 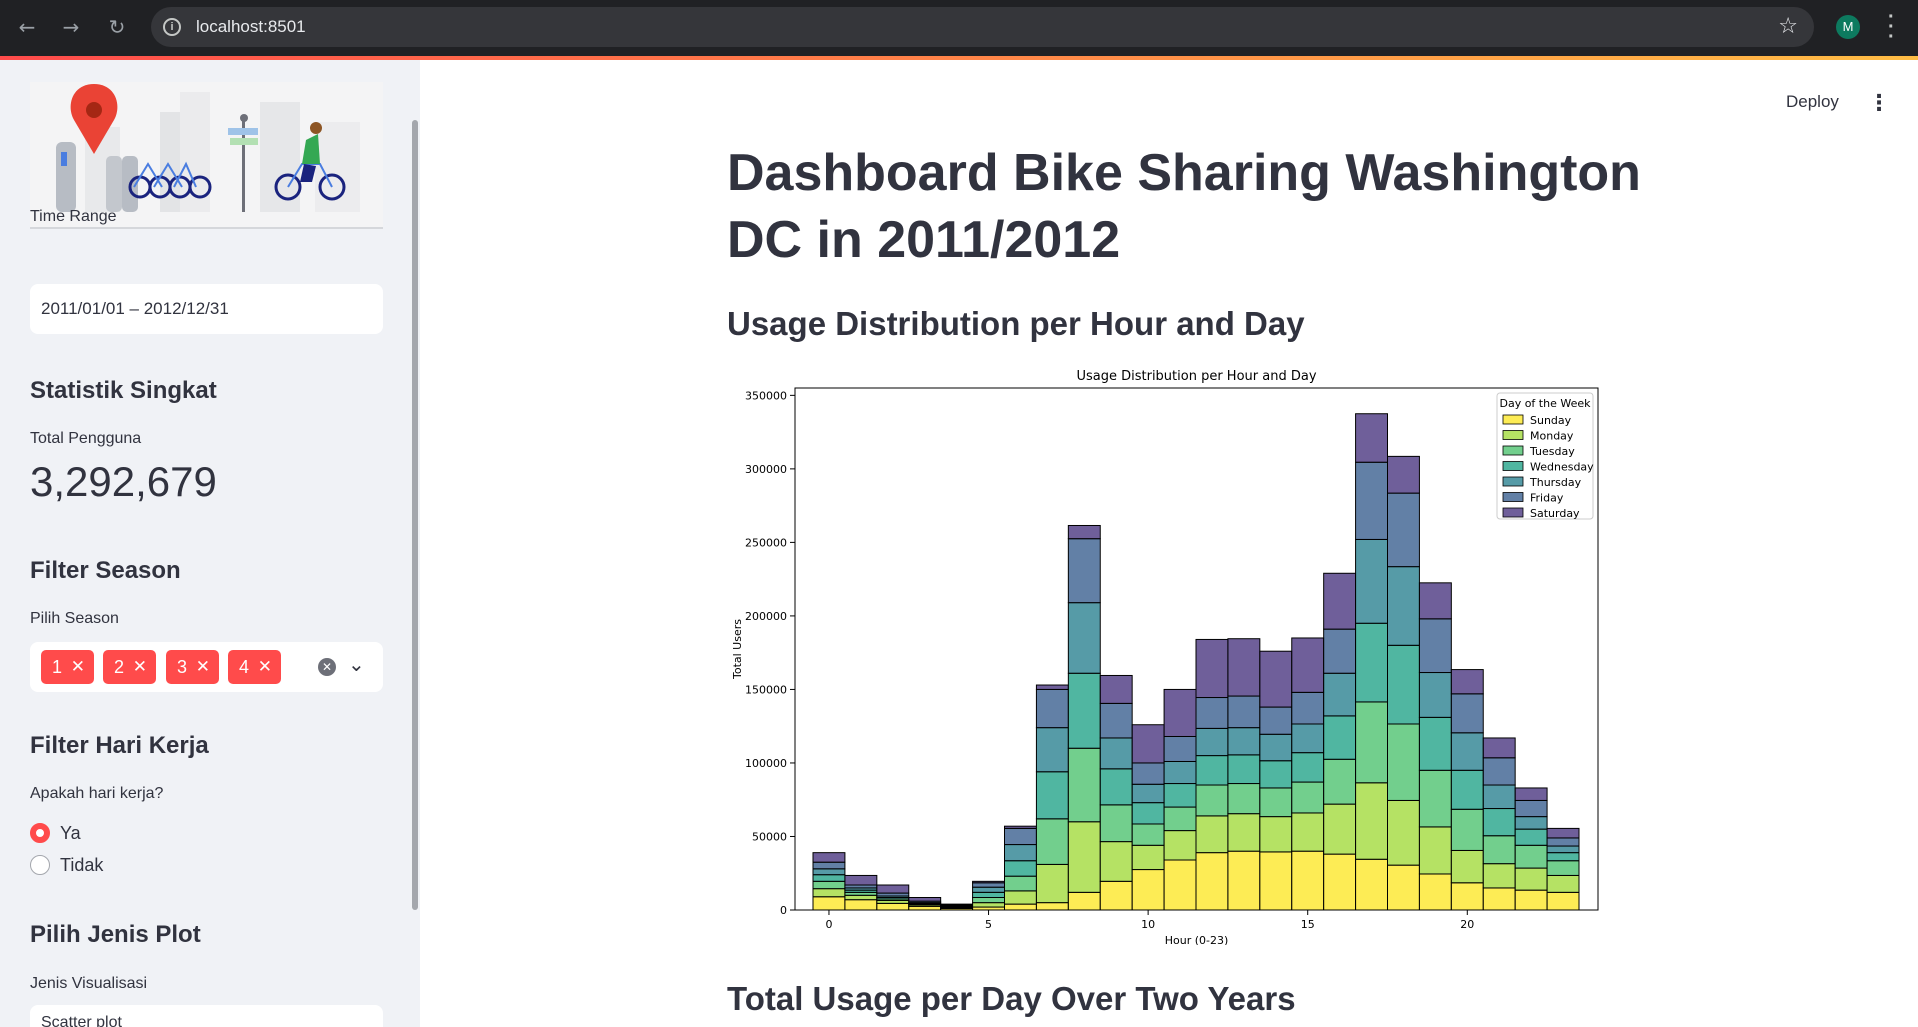 What do you see at coordinates (982, 27) in the screenshot?
I see `address-bar: i localhost:8501 ☆` at bounding box center [982, 27].